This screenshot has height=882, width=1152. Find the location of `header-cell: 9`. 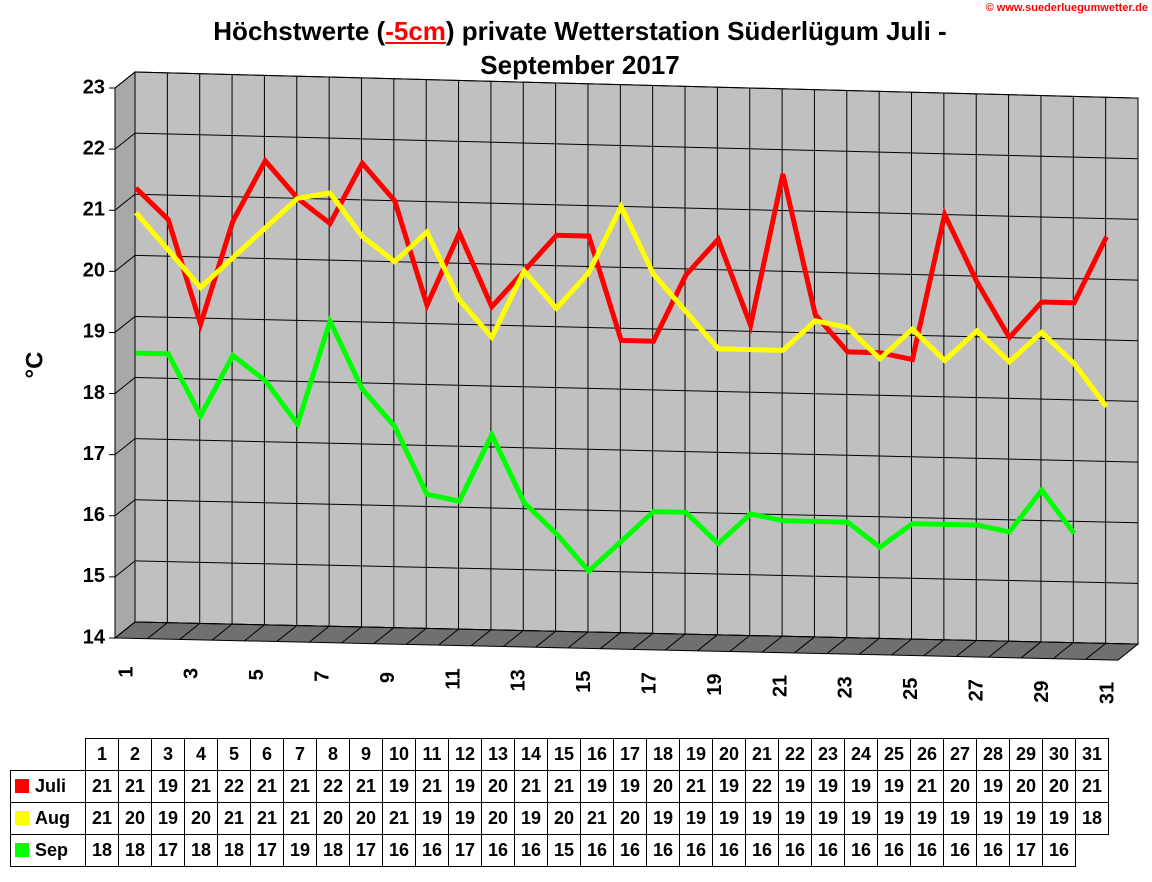

header-cell: 9 is located at coordinates (366, 754).